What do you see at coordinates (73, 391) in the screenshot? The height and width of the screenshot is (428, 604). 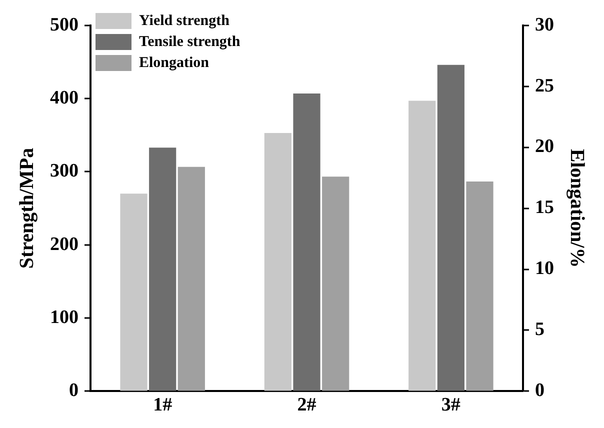 I see `y-tick-label: 0` at bounding box center [73, 391].